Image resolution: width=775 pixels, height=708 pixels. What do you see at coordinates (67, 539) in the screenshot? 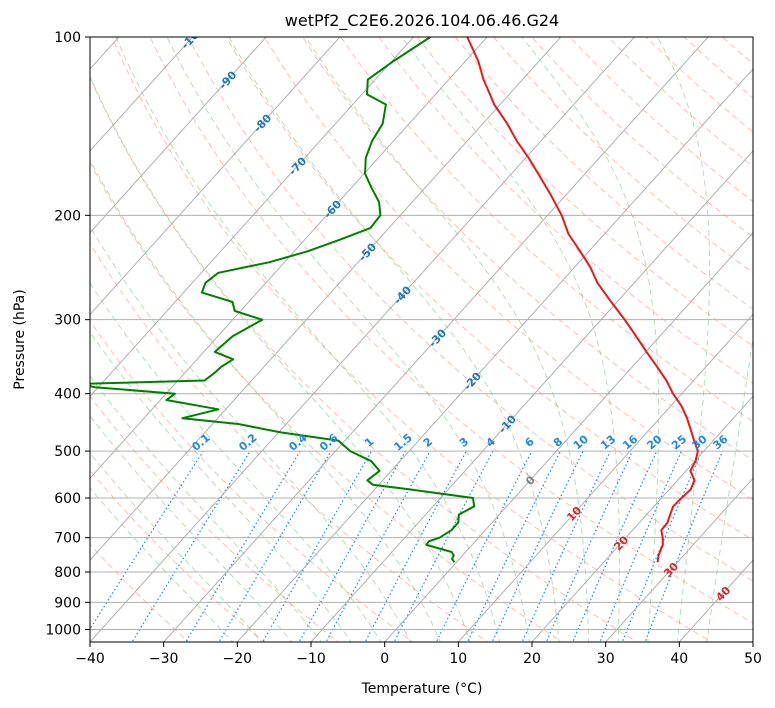
I see `y-tick-label: 700` at bounding box center [67, 539].